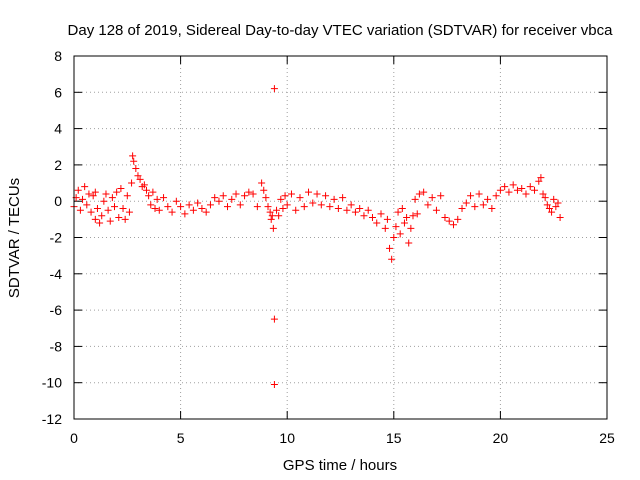 The image size is (640, 480). Describe the element at coordinates (287, 438) in the screenshot. I see `x-tick-label: 10` at that location.